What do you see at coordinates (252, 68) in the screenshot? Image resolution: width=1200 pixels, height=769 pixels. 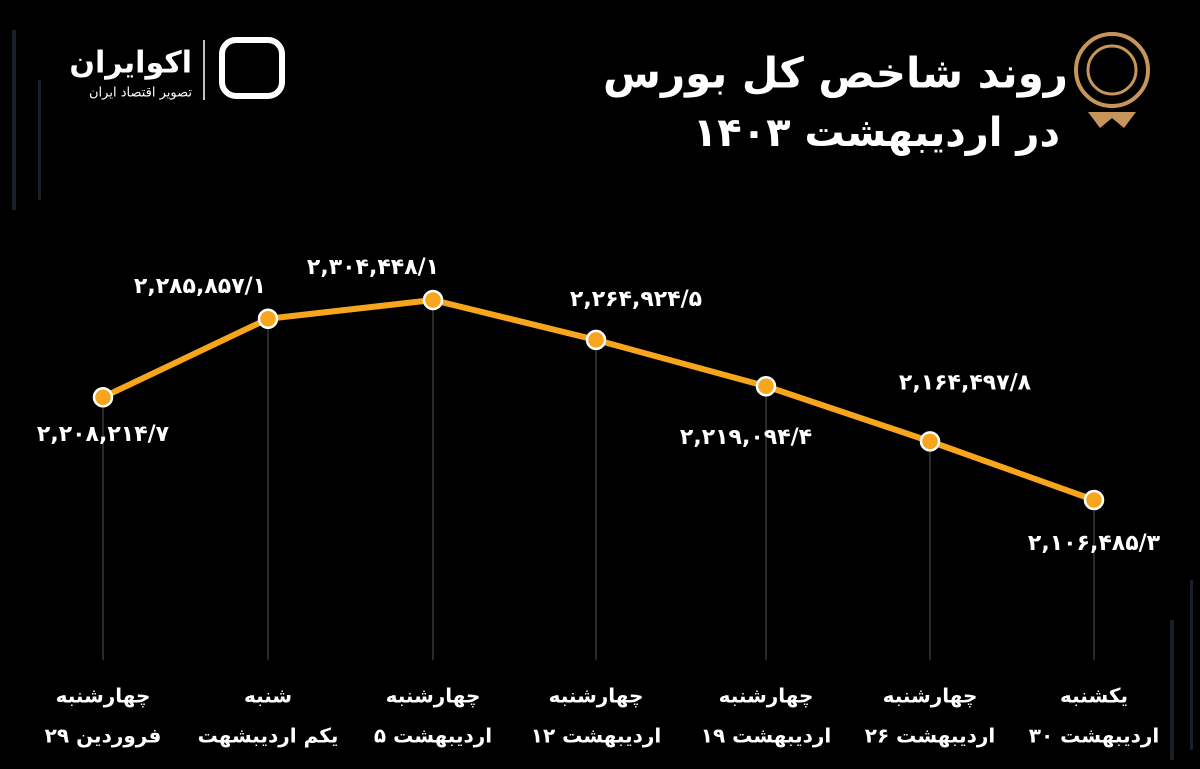 I see `brand-icon` at bounding box center [252, 68].